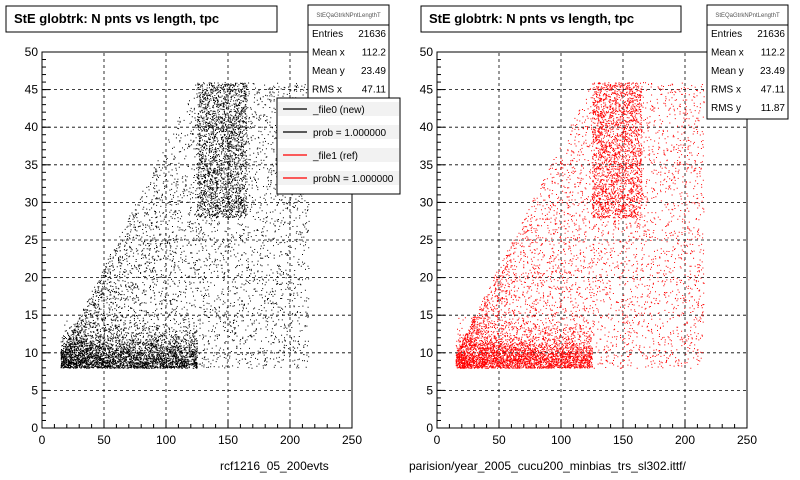 Image resolution: width=800 pixels, height=480 pixels. I want to click on legend-label: prob = 1.000000, so click(350, 133).